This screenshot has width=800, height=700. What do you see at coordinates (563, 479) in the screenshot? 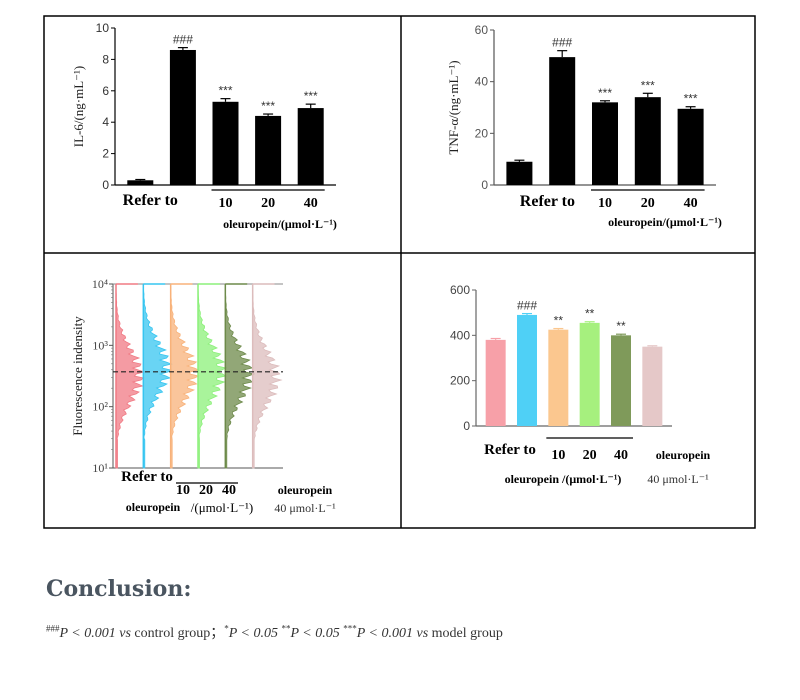
I see `x-group-label: oleuropein /(μmol·L⁻¹)` at bounding box center [563, 479].